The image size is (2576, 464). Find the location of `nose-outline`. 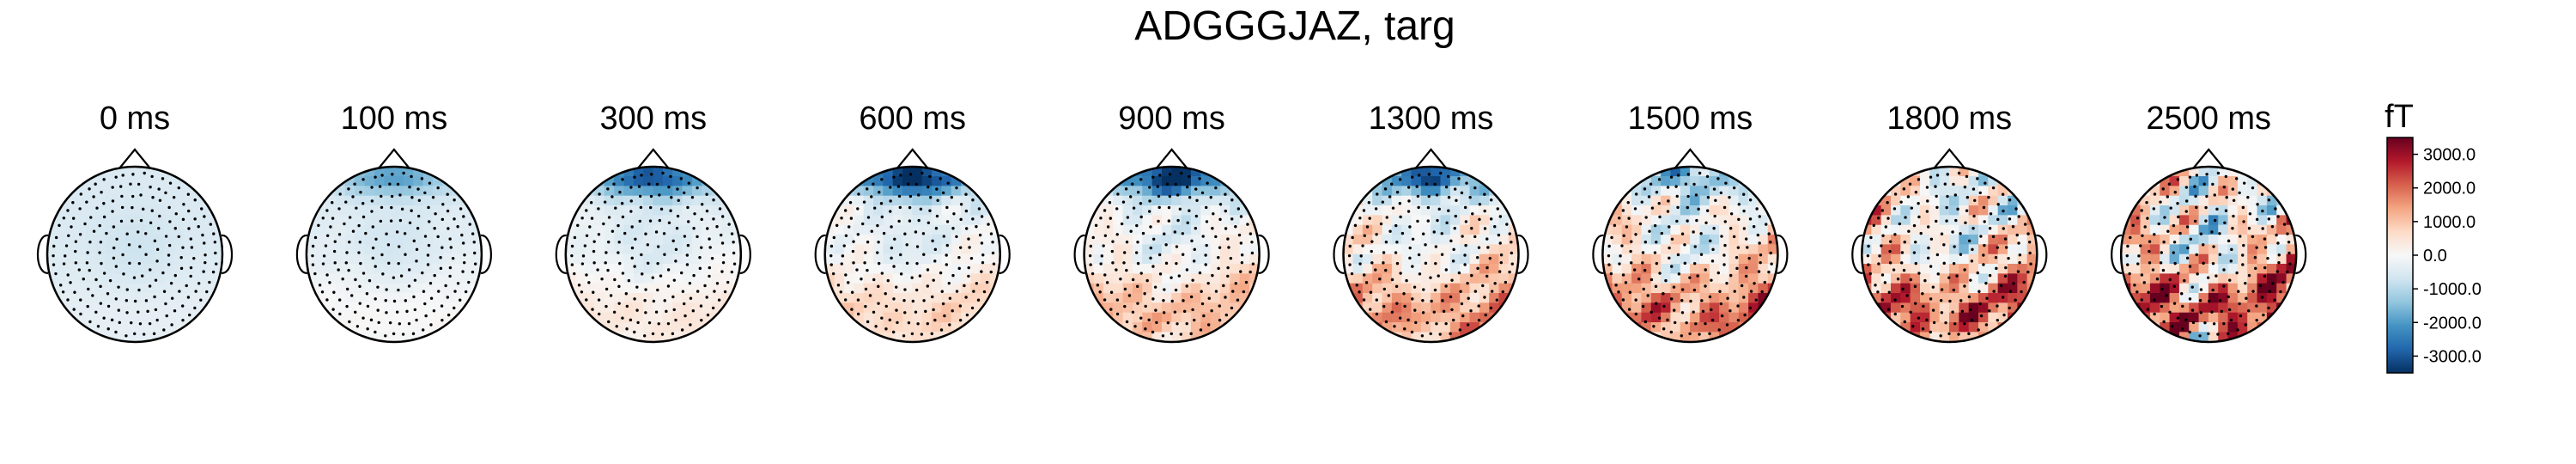

nose-outline is located at coordinates (2209, 158).